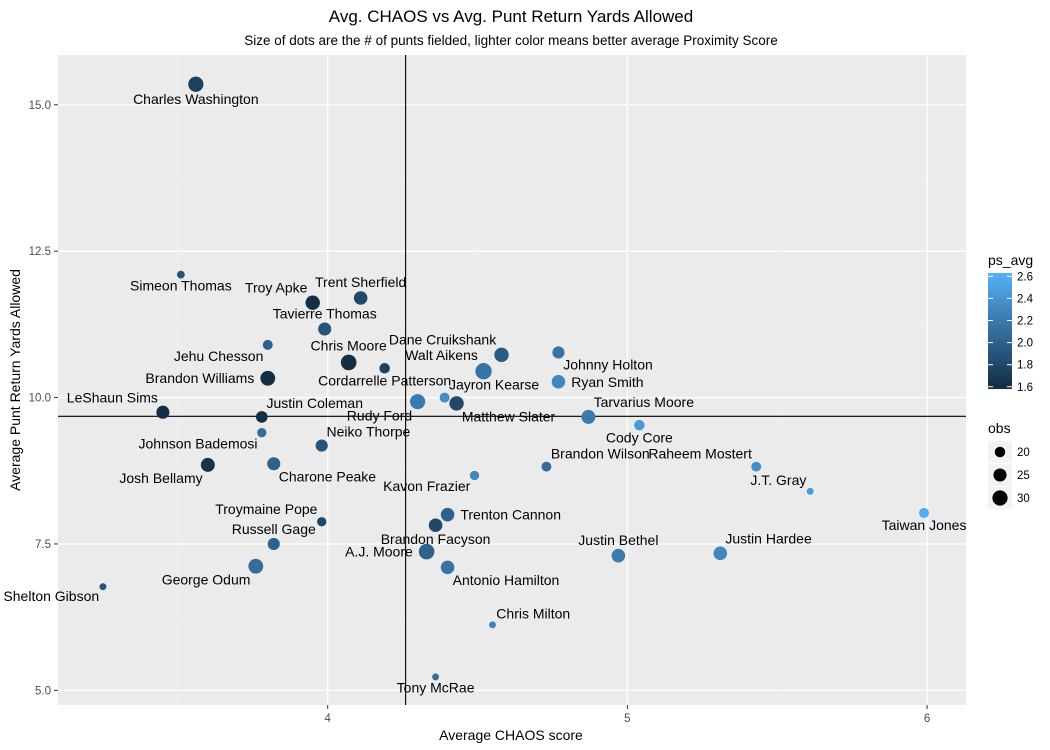 The height and width of the screenshot is (750, 1050). Describe the element at coordinates (276, 288) in the screenshot. I see `point-label: Troy Apke` at that location.